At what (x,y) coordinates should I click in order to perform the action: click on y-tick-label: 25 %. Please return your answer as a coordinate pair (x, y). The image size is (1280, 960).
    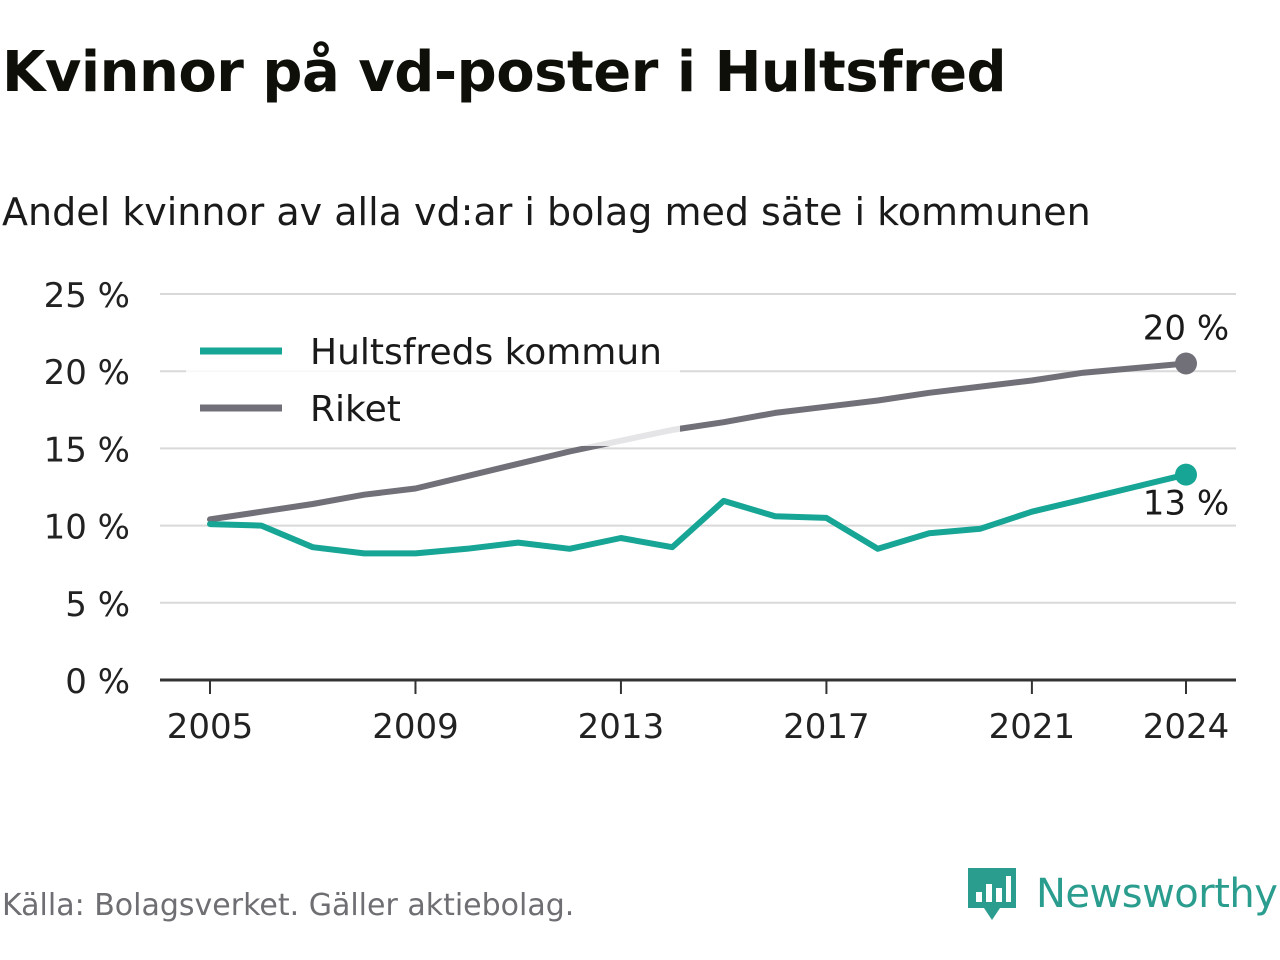
    Looking at the image, I should click on (87, 296).